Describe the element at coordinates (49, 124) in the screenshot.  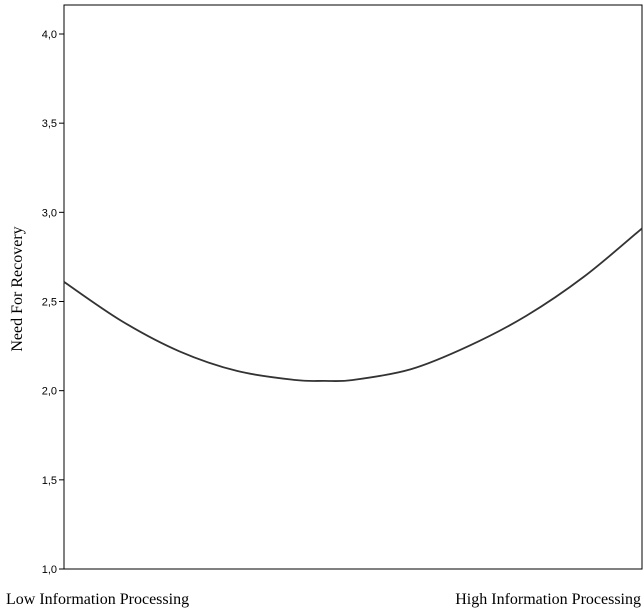
I see `y-tick-label: 3,5` at that location.